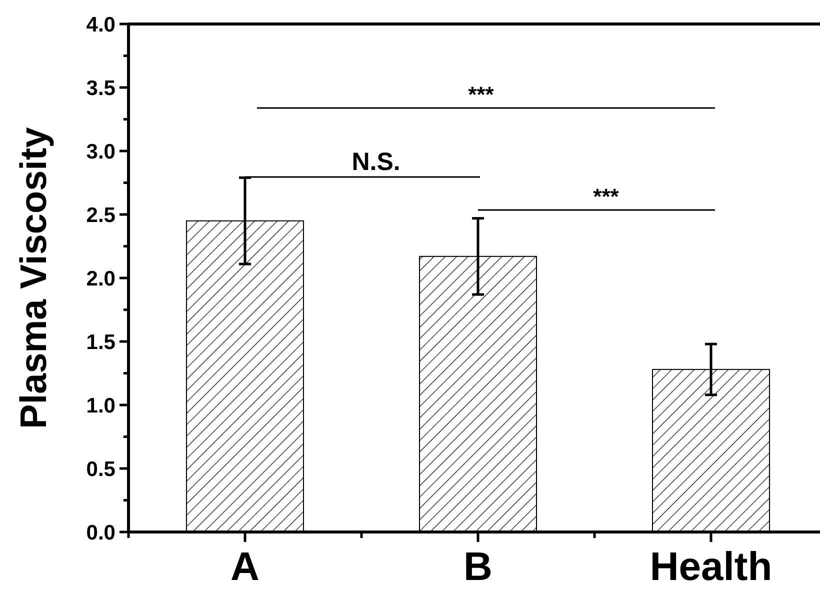 The width and height of the screenshot is (820, 589). I want to click on y-tick-label: 0.0, so click(101, 532).